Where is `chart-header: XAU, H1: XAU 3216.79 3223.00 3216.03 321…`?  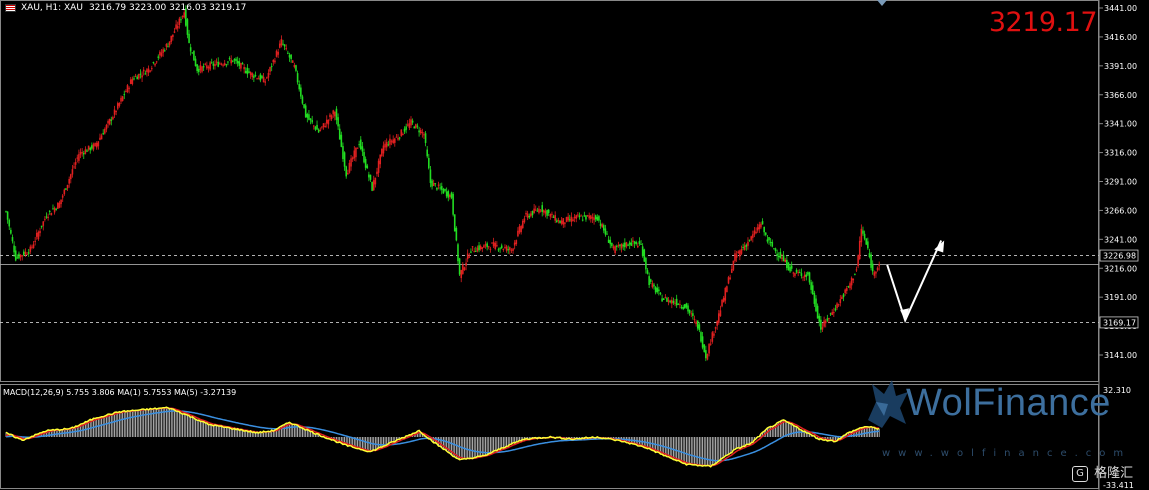
chart-header: XAU, H1: XAU 3216.79 3223.00 3216.03 321… is located at coordinates (125, 8).